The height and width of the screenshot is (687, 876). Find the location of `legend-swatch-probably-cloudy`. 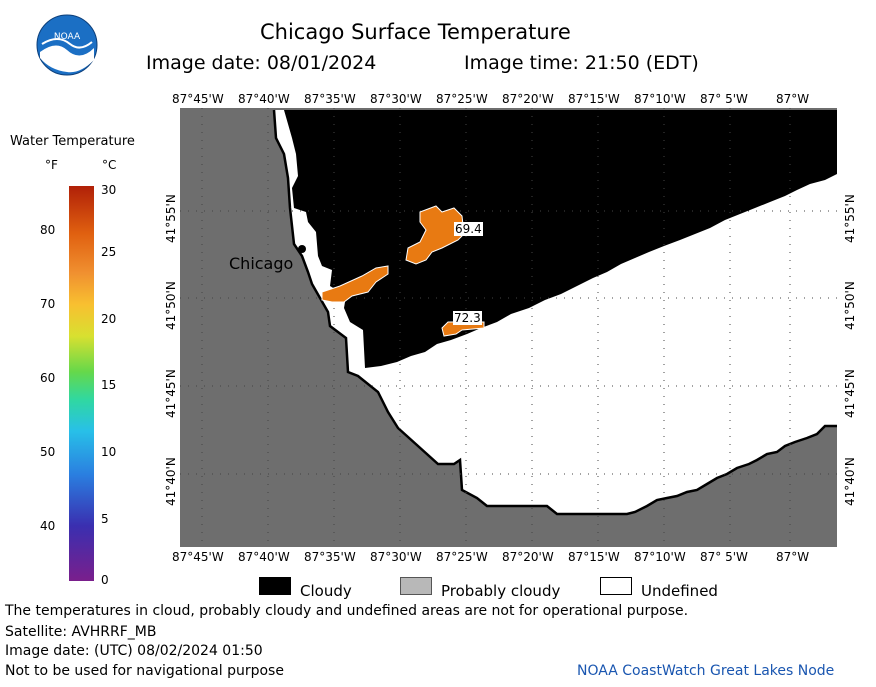

legend-swatch-probably-cloudy is located at coordinates (416, 586).